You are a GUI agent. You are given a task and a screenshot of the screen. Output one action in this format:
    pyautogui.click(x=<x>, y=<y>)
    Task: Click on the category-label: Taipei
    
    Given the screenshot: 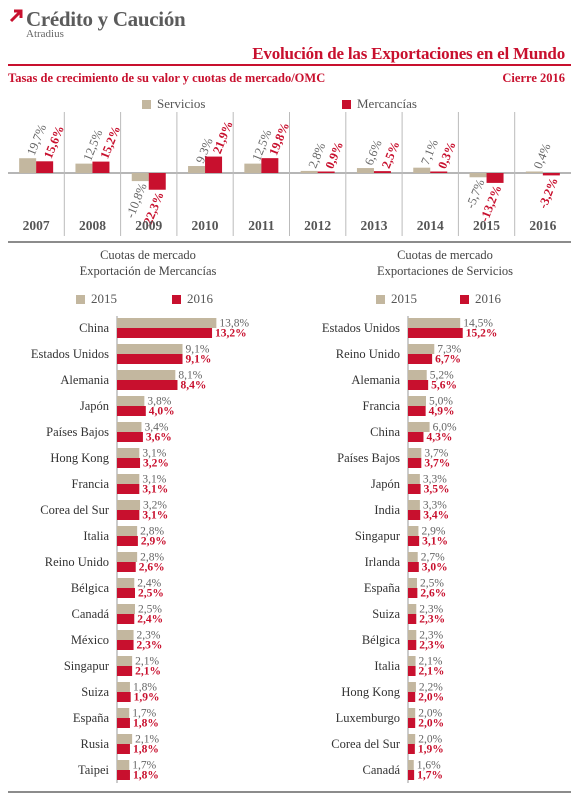 What is the action you would take?
    pyautogui.click(x=94, y=770)
    